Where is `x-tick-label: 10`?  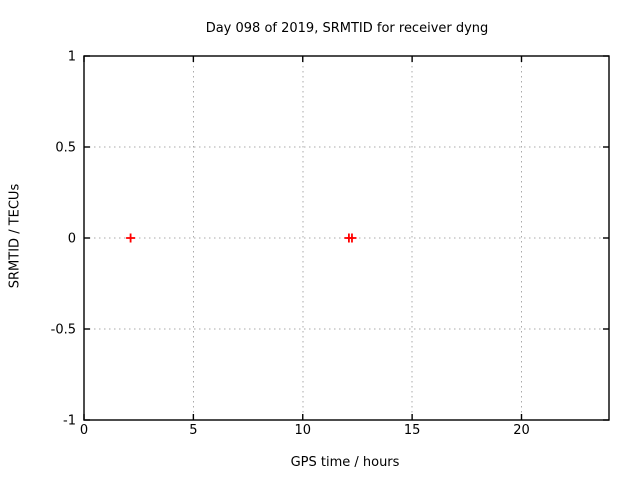
x-tick-label: 10 is located at coordinates (302, 430).